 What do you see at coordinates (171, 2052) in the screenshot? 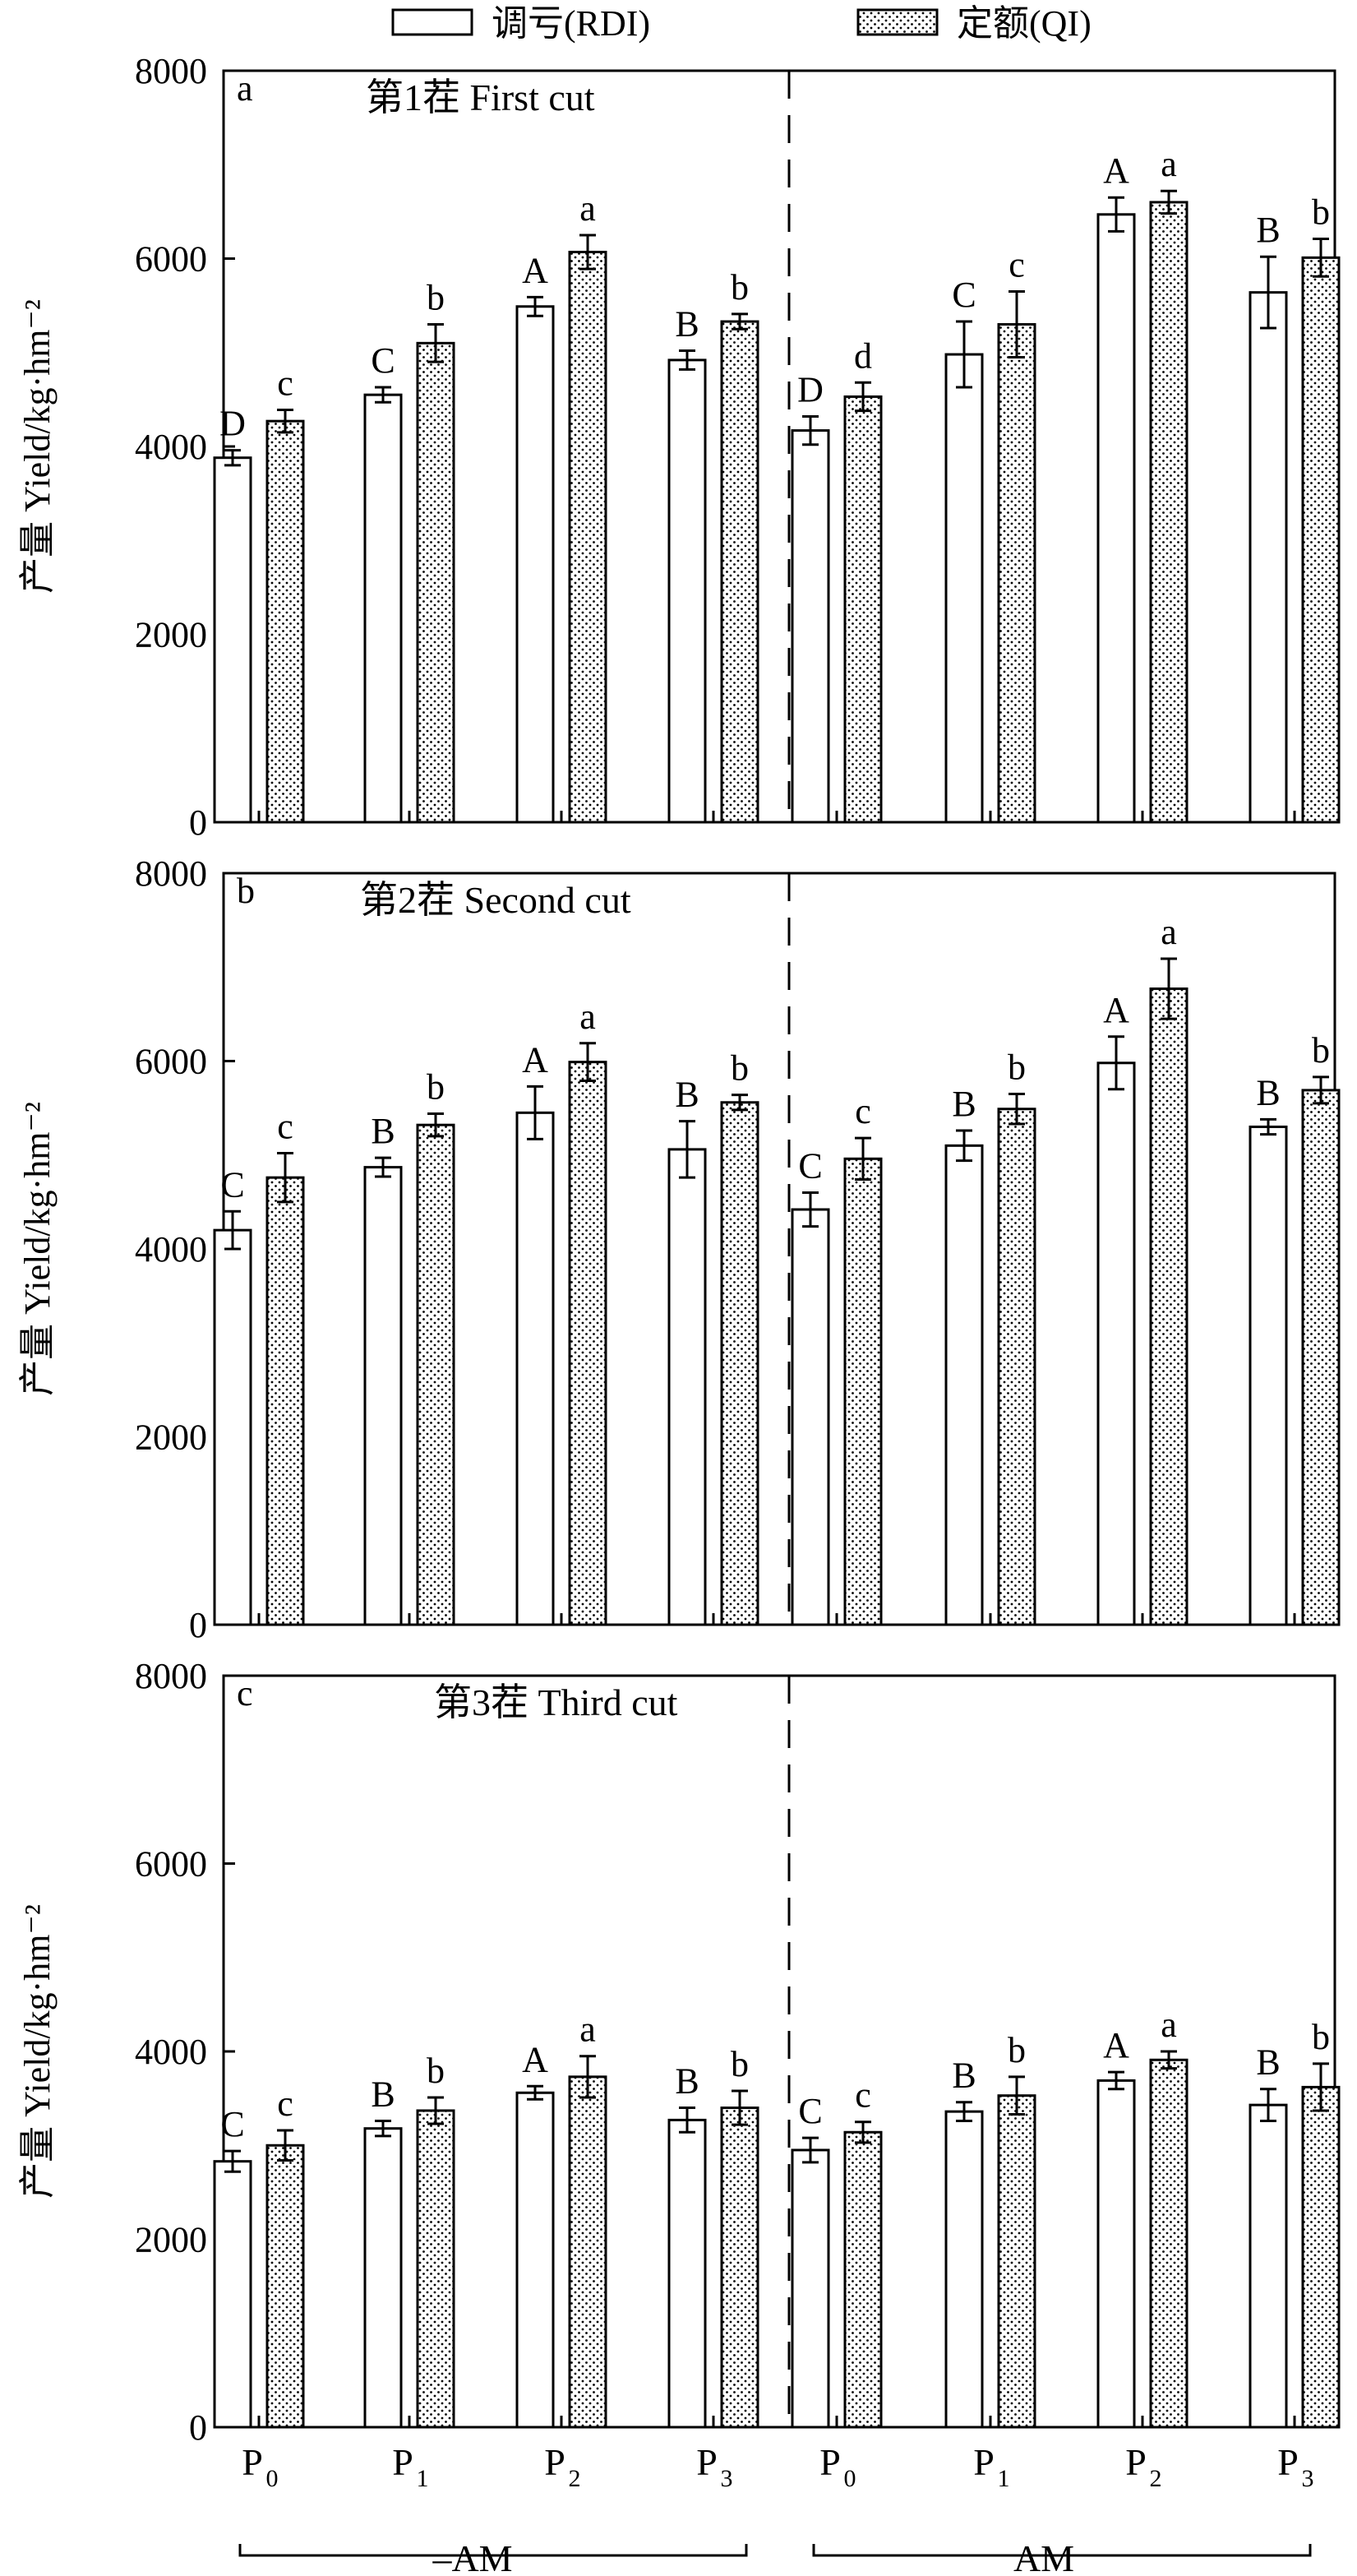
I see `y-tick-label: 4000` at bounding box center [171, 2052].